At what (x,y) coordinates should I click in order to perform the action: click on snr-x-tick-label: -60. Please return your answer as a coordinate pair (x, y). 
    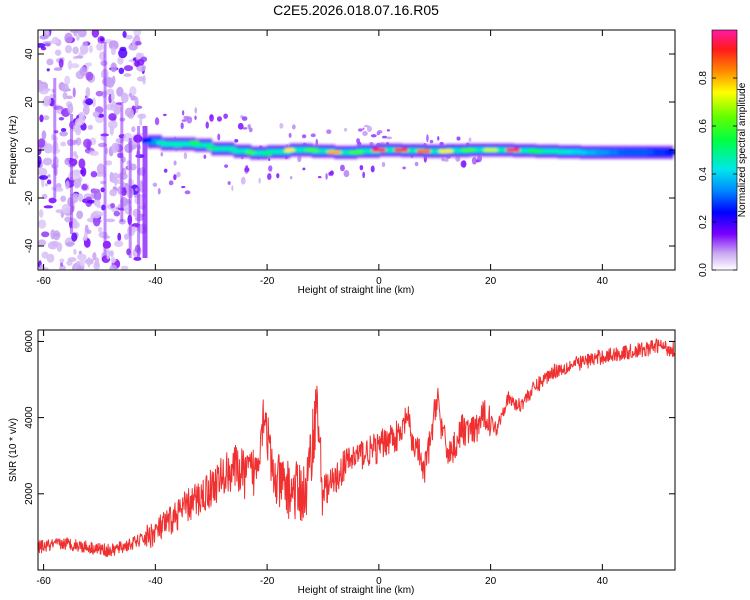
    Looking at the image, I should click on (43, 581).